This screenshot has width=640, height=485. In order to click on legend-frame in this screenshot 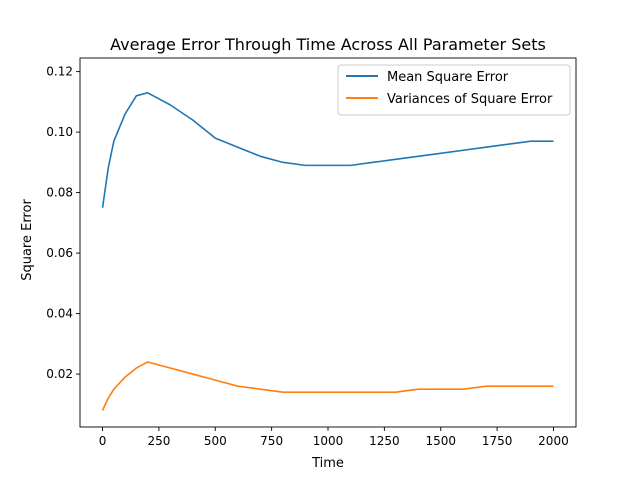, I will do `click(454, 90)`.